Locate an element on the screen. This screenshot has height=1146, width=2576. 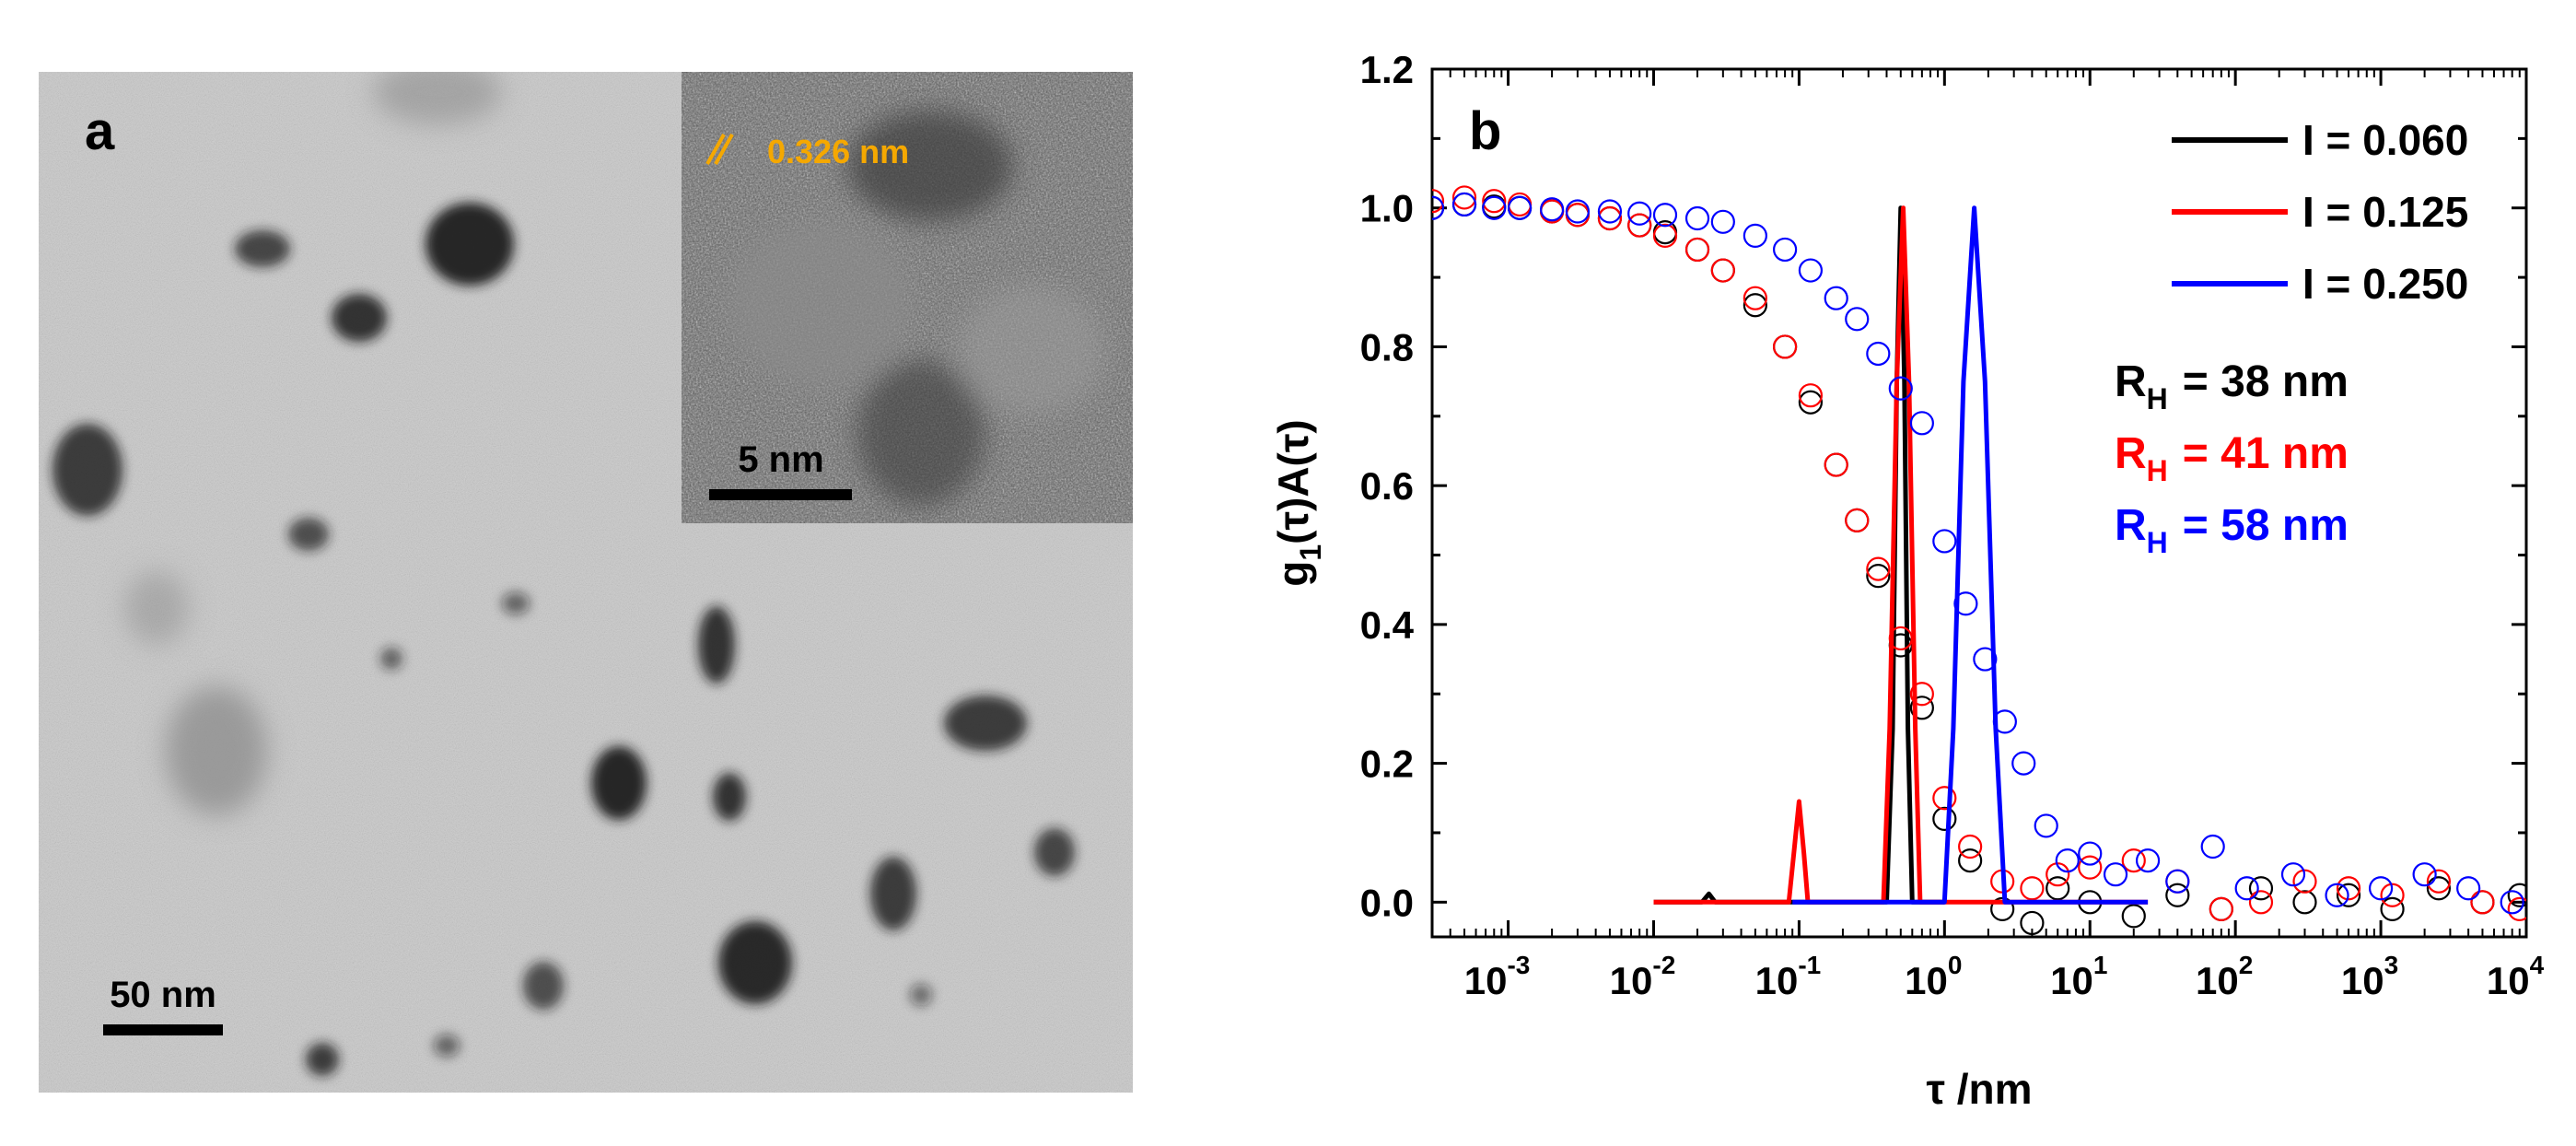
hrtem-inset is located at coordinates (907, 297).